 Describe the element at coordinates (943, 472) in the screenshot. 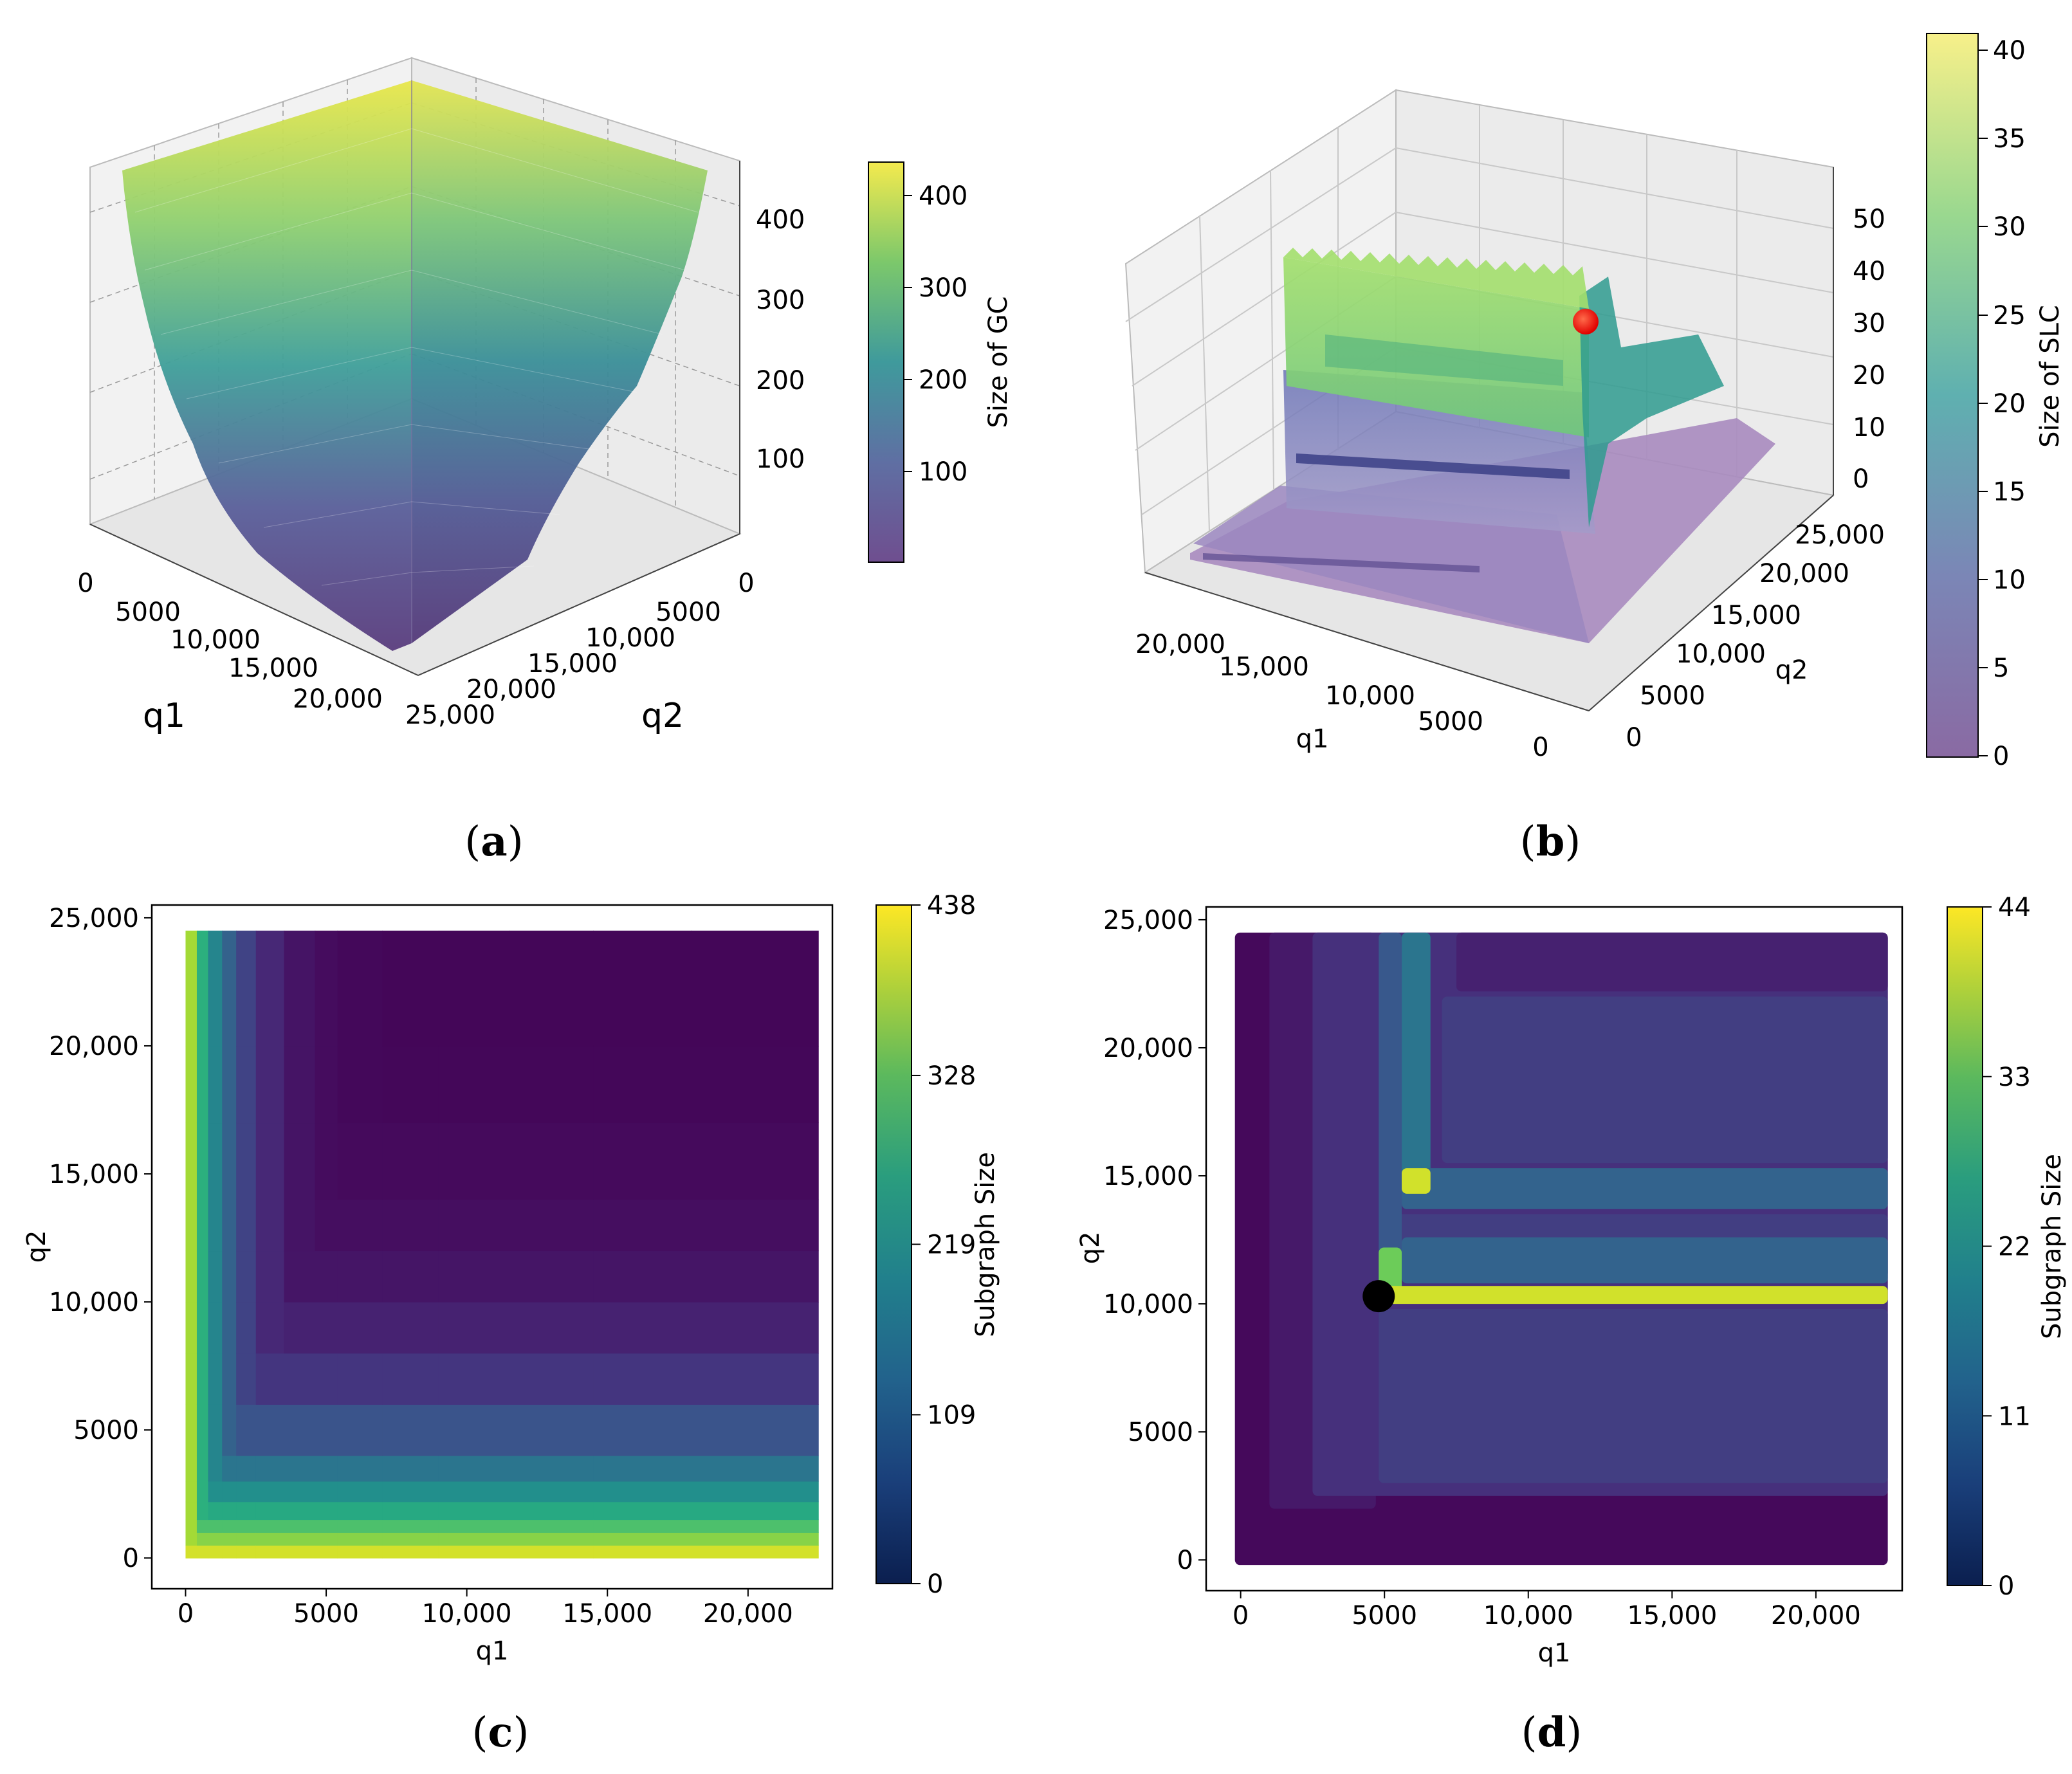

I see `tick-label: 100` at that location.